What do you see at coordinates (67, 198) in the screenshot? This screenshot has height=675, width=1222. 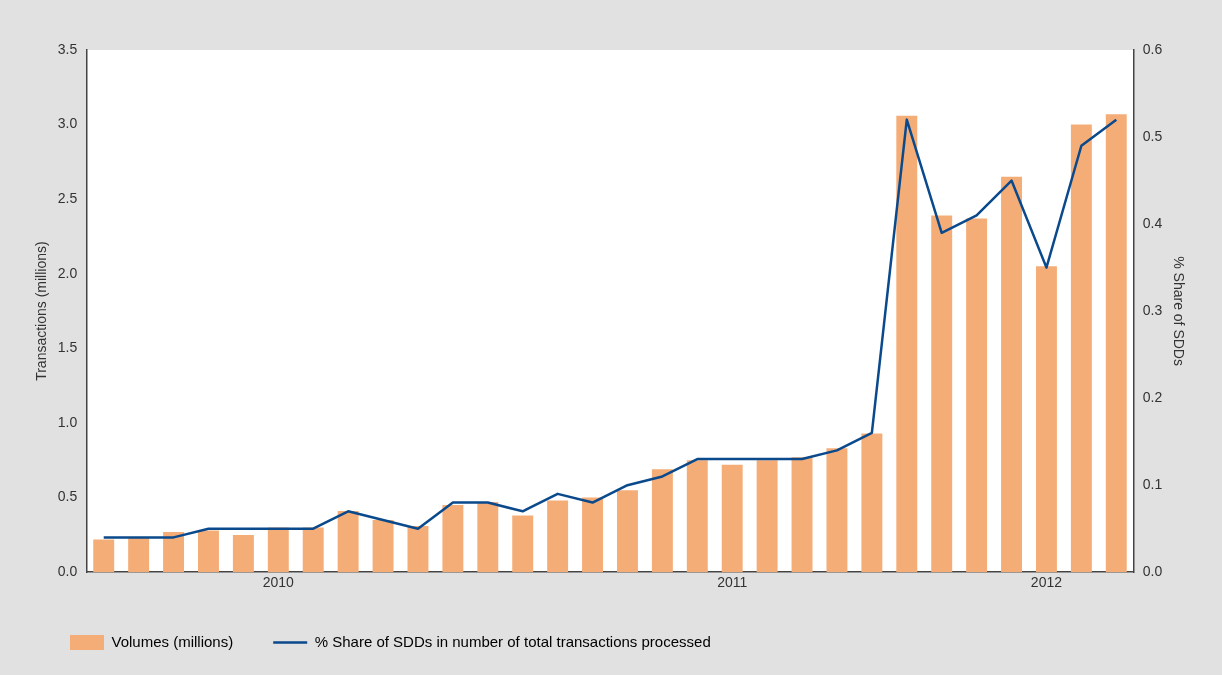 I see `y-tick-label: 2.5` at bounding box center [67, 198].